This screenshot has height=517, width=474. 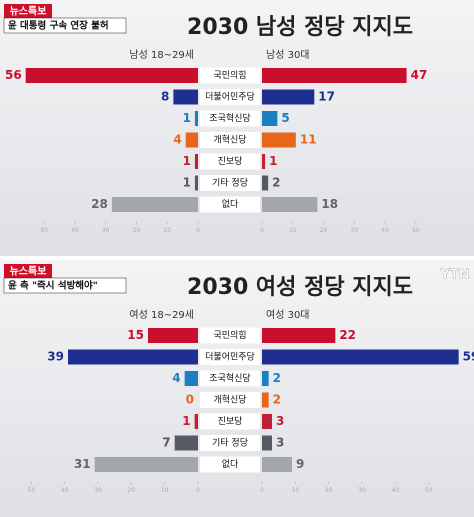 What do you see at coordinates (190, 400) in the screenshot?
I see `value-label: 0` at bounding box center [190, 400].